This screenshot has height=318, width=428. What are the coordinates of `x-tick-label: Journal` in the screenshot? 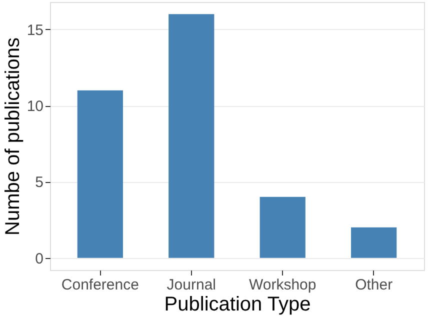 It's located at (191, 285).